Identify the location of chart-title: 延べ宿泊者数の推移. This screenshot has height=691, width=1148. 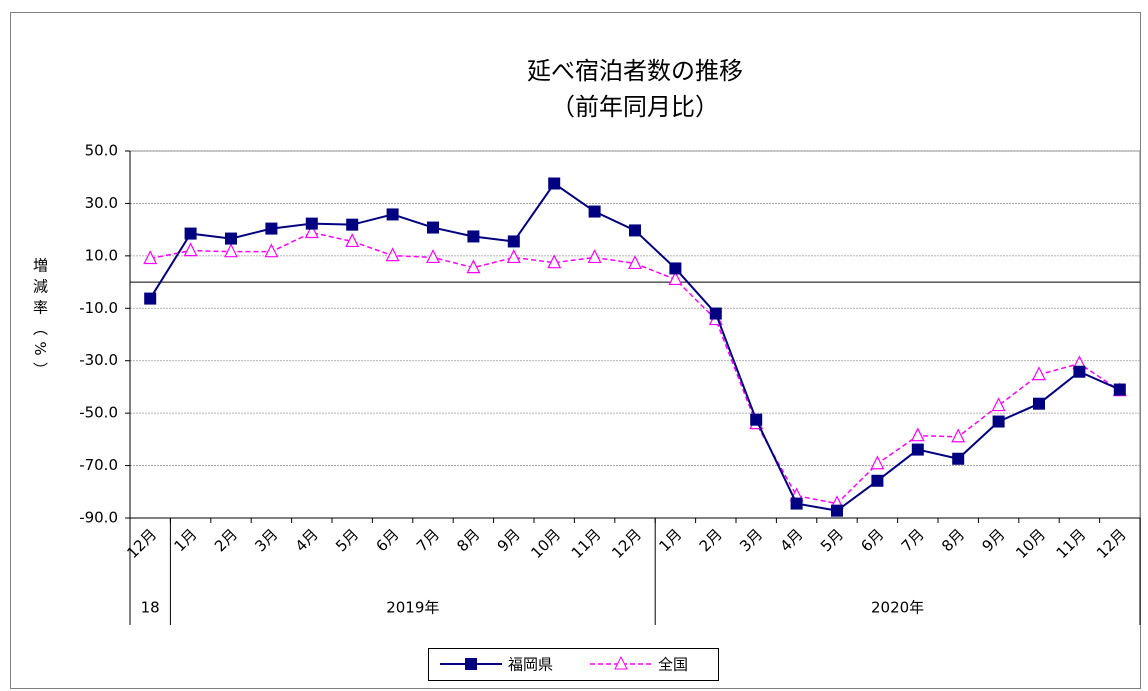
(635, 71).